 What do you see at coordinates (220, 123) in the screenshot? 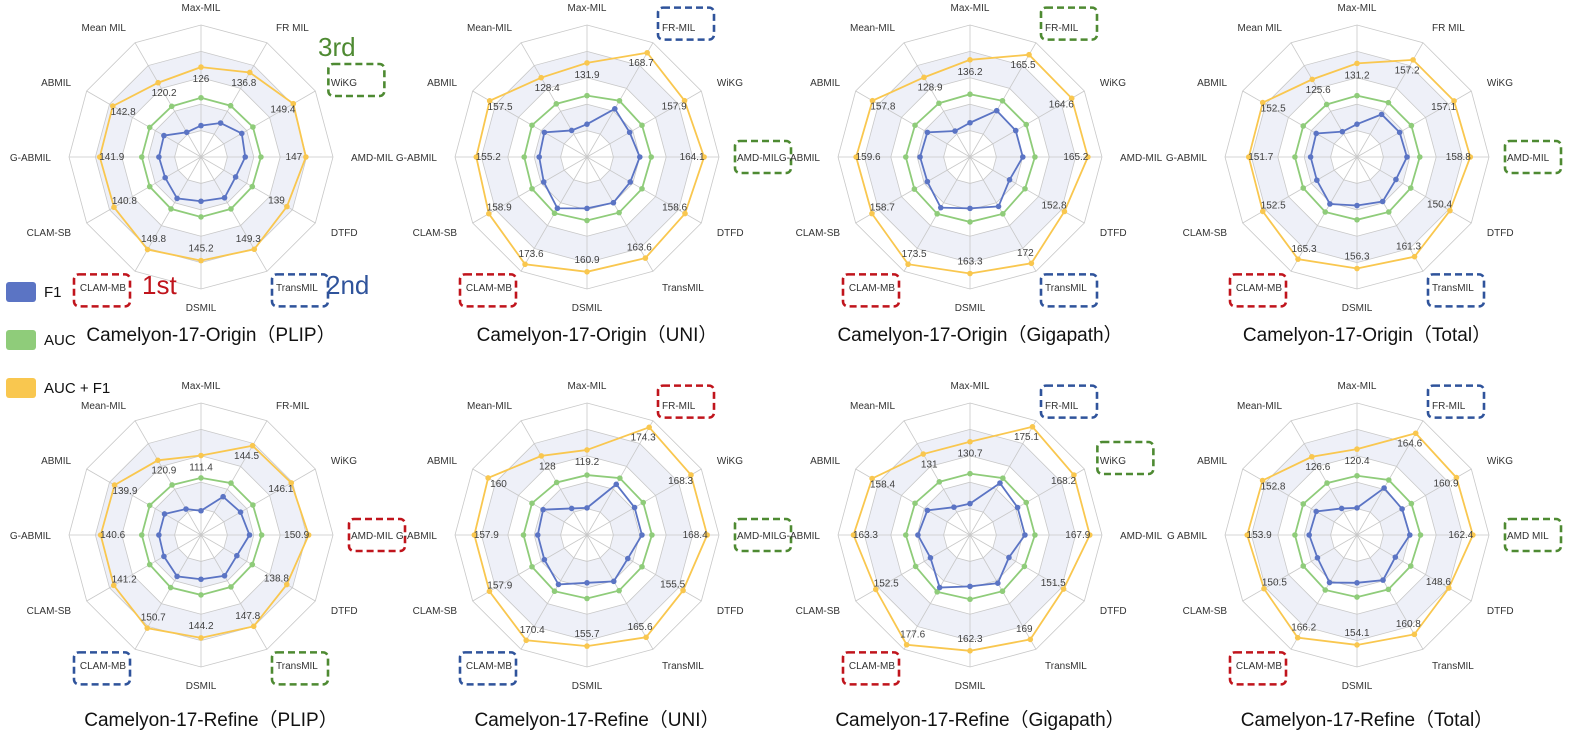
I see `data-point-f1-fr-mil` at bounding box center [220, 123].